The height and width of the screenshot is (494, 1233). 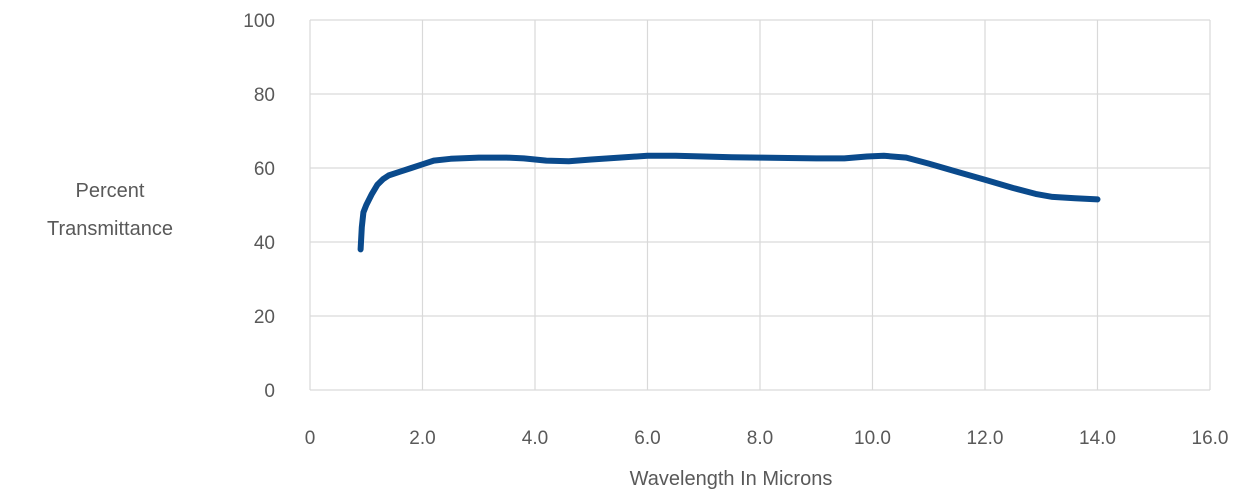 I want to click on x-tick-label: 16.0, so click(x=1210, y=438).